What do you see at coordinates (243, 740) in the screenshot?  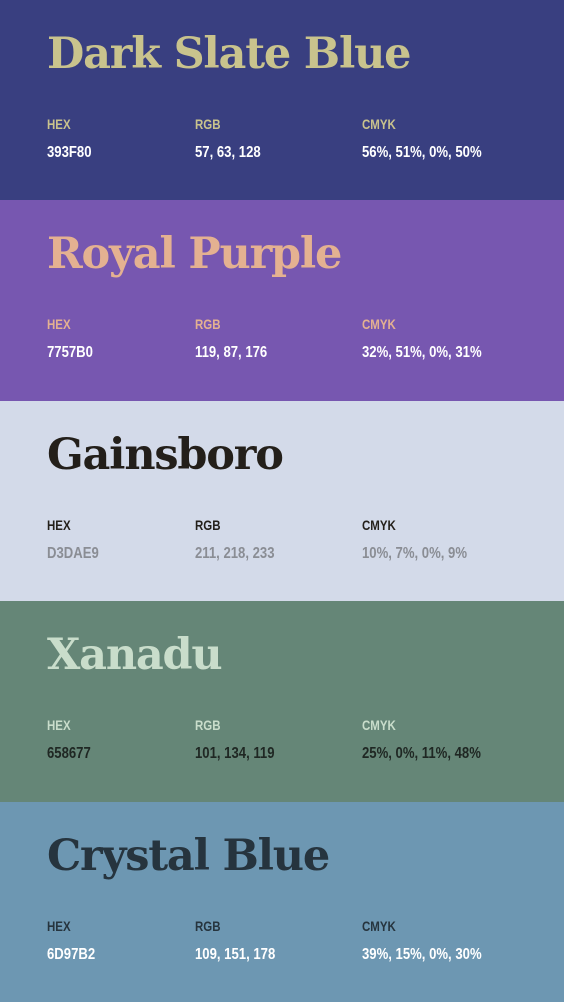 I see `rgb-spec: RGB 101, 134, 119` at bounding box center [243, 740].